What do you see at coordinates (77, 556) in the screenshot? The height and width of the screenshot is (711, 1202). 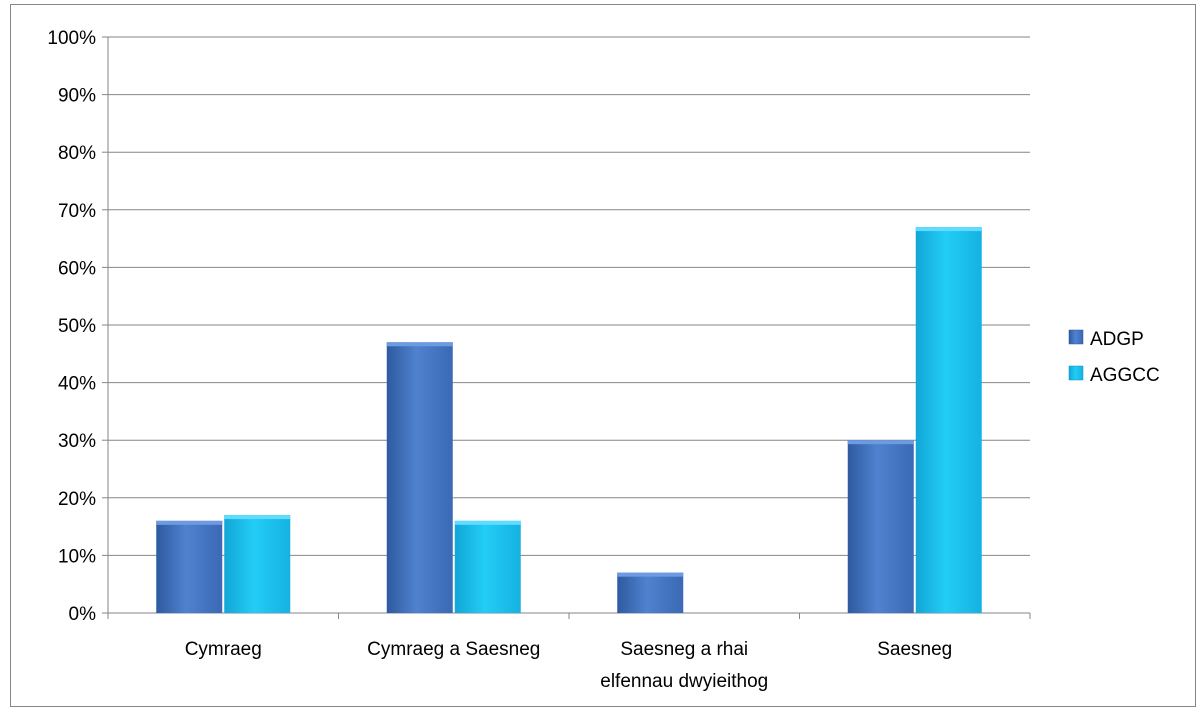 I see `y-tick-label: 10%` at bounding box center [77, 556].